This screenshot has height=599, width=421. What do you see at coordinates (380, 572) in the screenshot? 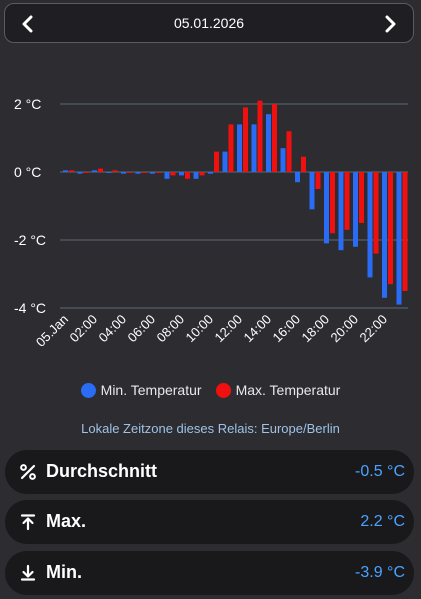
I see `stat-min-value: -3.9 °C` at bounding box center [380, 572].